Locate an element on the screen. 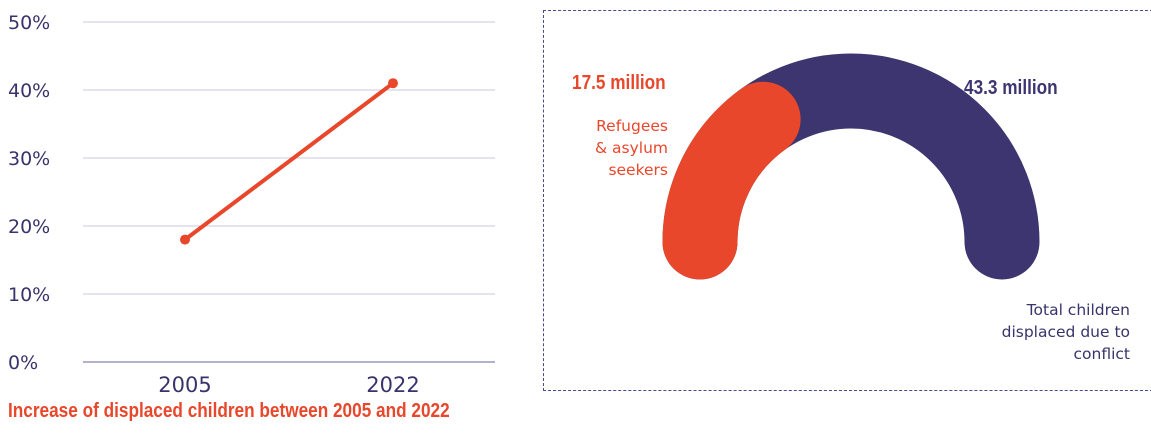  total-label: Total children displaced due to conflict is located at coordinates (1065, 332).